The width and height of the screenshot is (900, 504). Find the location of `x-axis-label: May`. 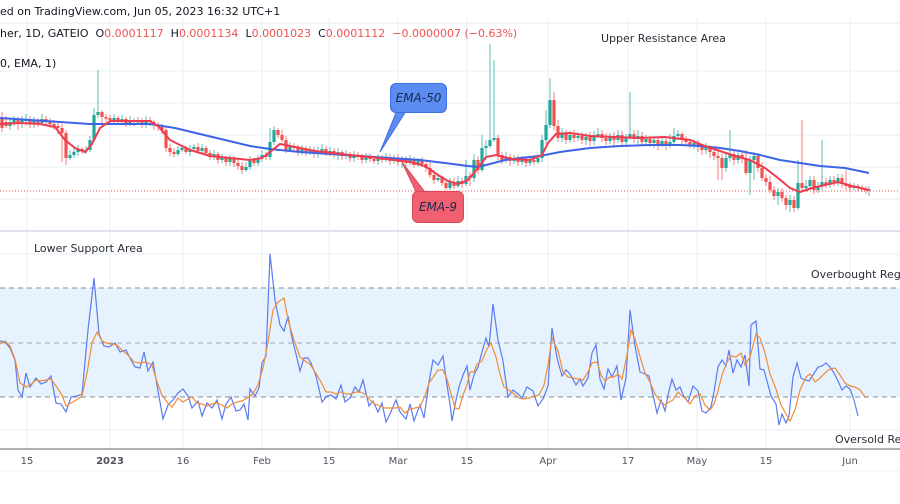

x-axis-label: May is located at coordinates (697, 461).